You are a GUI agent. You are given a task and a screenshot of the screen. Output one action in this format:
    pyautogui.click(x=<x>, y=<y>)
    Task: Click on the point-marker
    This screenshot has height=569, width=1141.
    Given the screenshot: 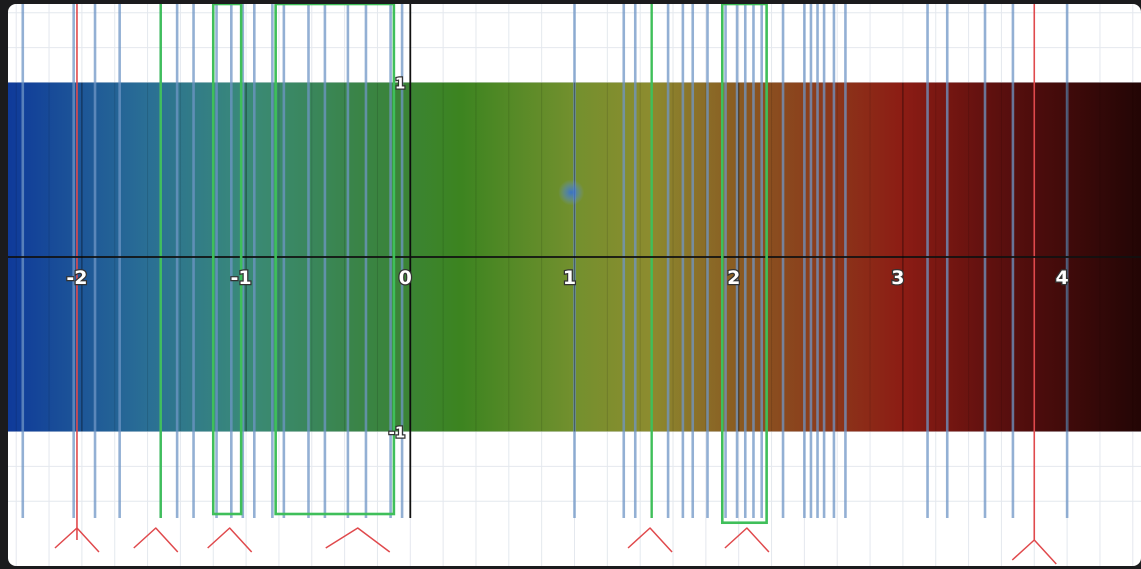 What is the action you would take?
    pyautogui.click(x=571, y=192)
    